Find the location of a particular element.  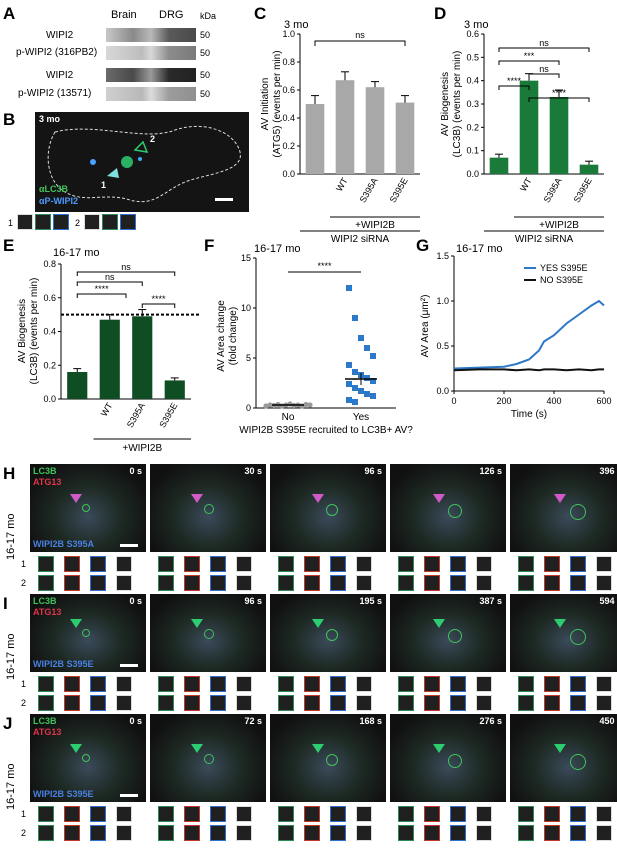

sig-bracket is located at coordinates (360, 43).